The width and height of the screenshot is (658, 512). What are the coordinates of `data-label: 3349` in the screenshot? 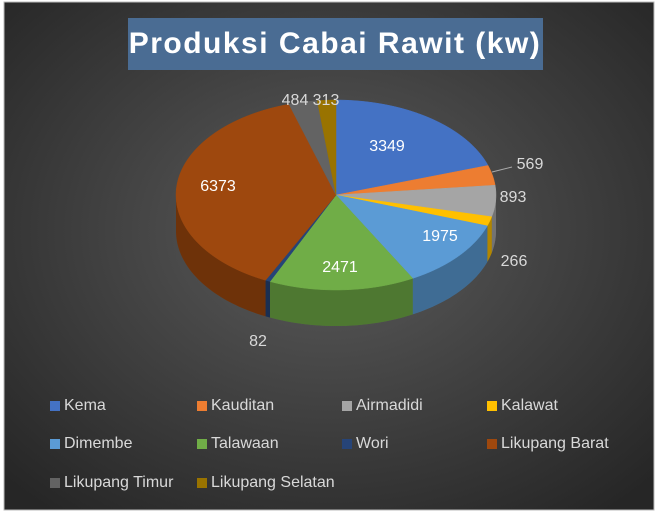 It's located at (387, 146).